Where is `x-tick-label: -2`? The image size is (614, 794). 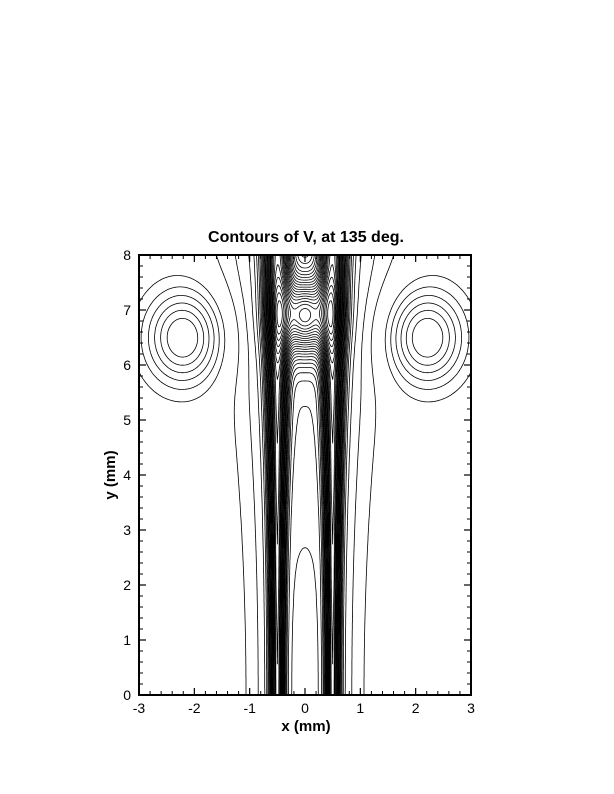
x-tick-label: -2 is located at coordinates (194, 708).